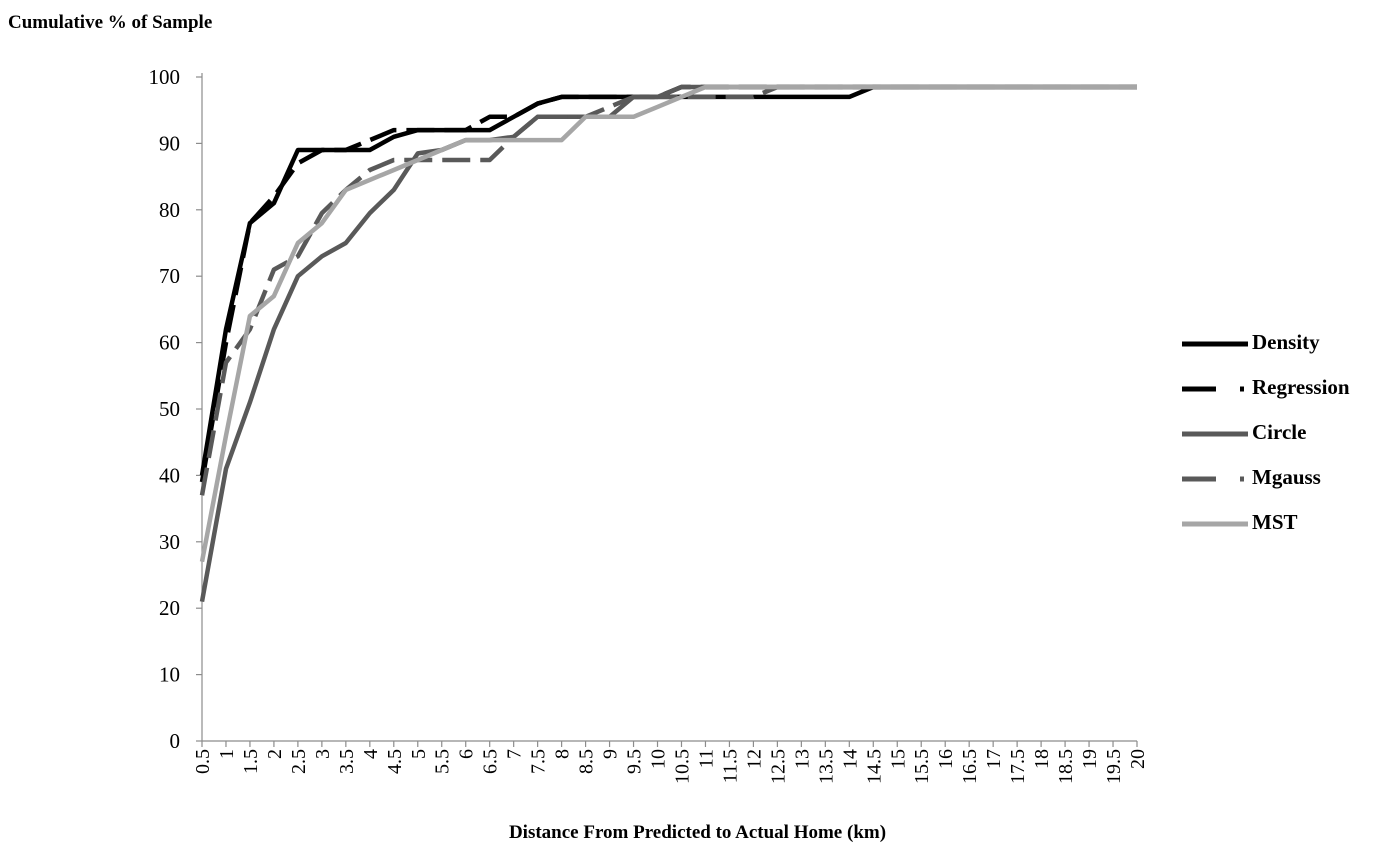  What do you see at coordinates (323, 754) in the screenshot?
I see `x-tick-label: 3` at bounding box center [323, 754].